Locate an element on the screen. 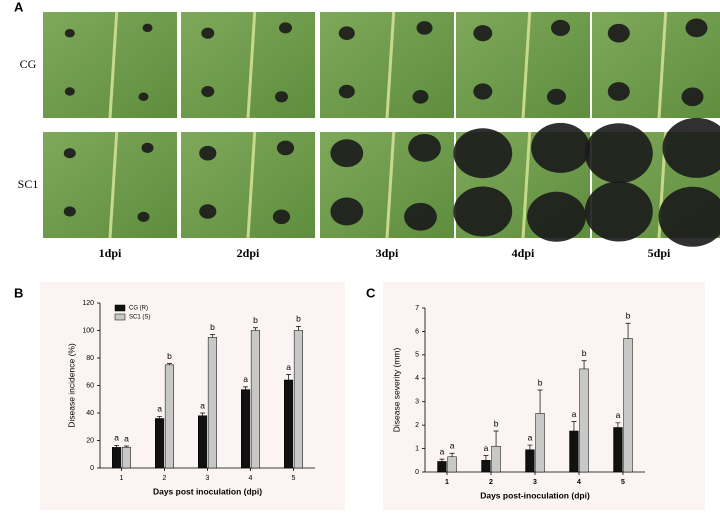 Image resolution: width=720 pixels, height=517 pixels. row-label: SC1 is located at coordinates (28, 184).